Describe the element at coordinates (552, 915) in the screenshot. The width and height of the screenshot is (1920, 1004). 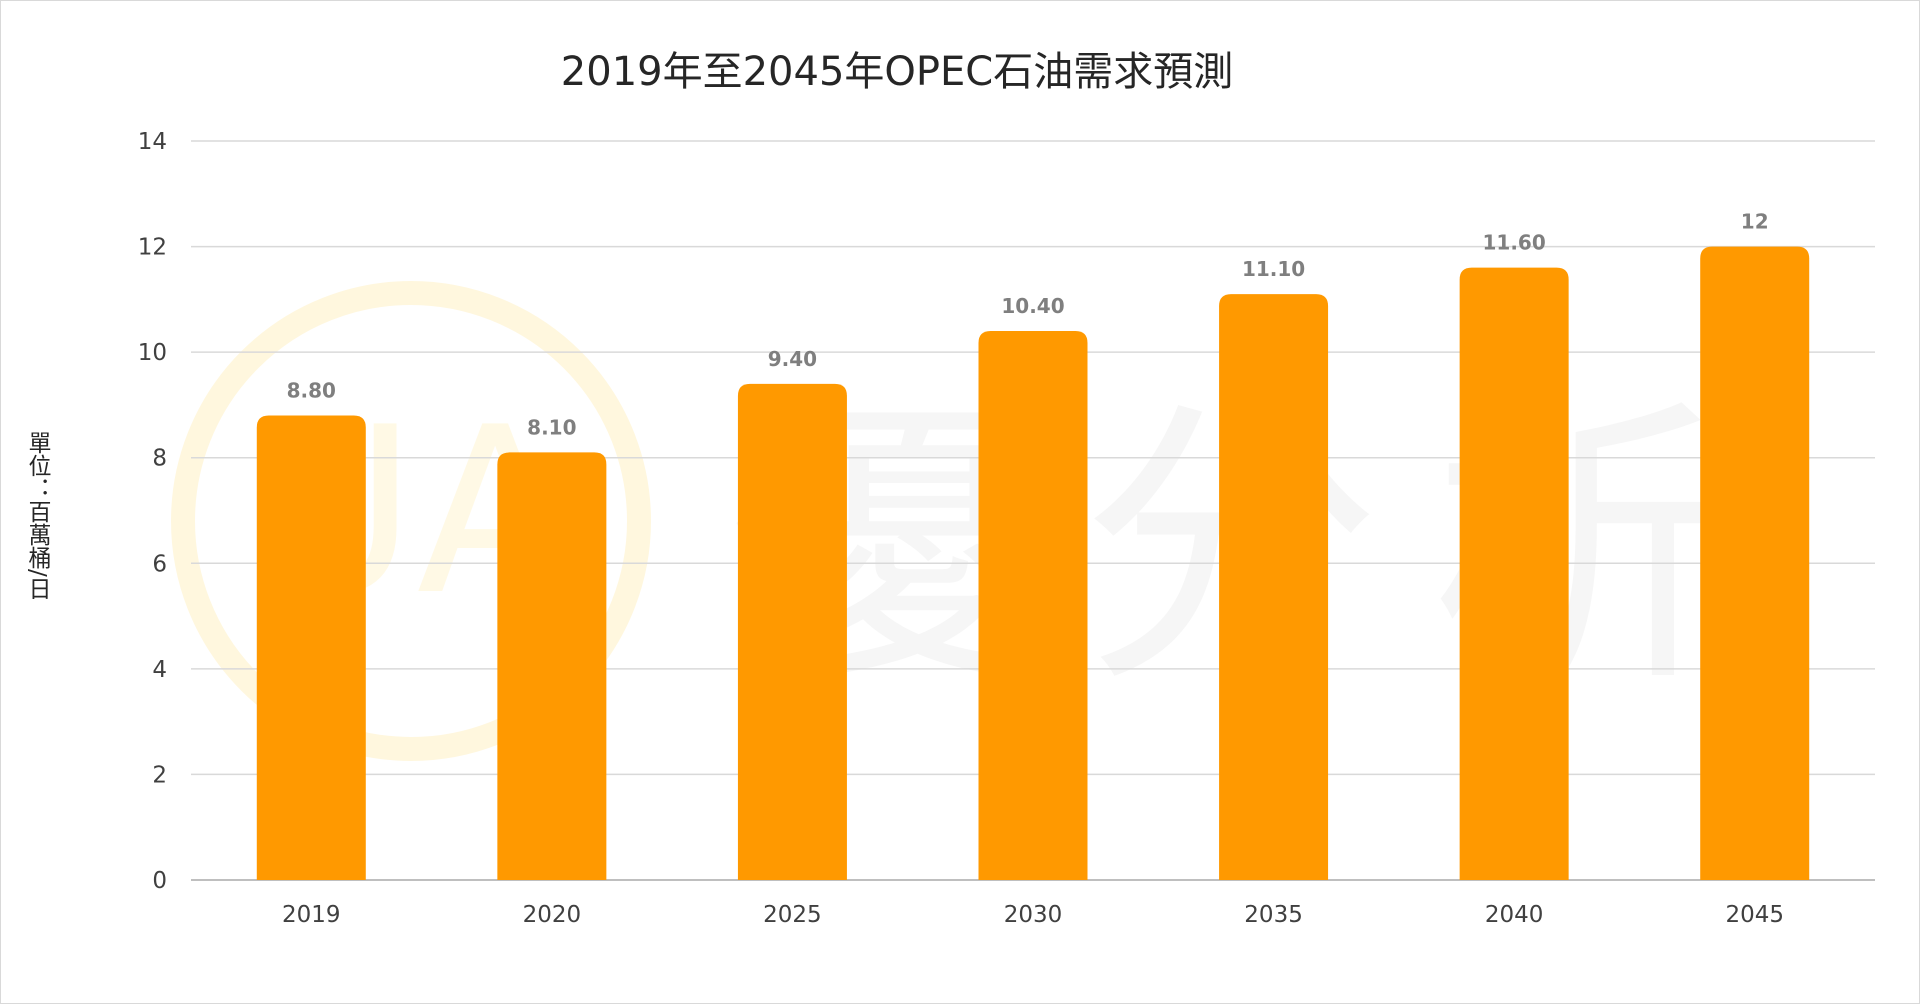
I see `x-tick-label: 2020` at that location.